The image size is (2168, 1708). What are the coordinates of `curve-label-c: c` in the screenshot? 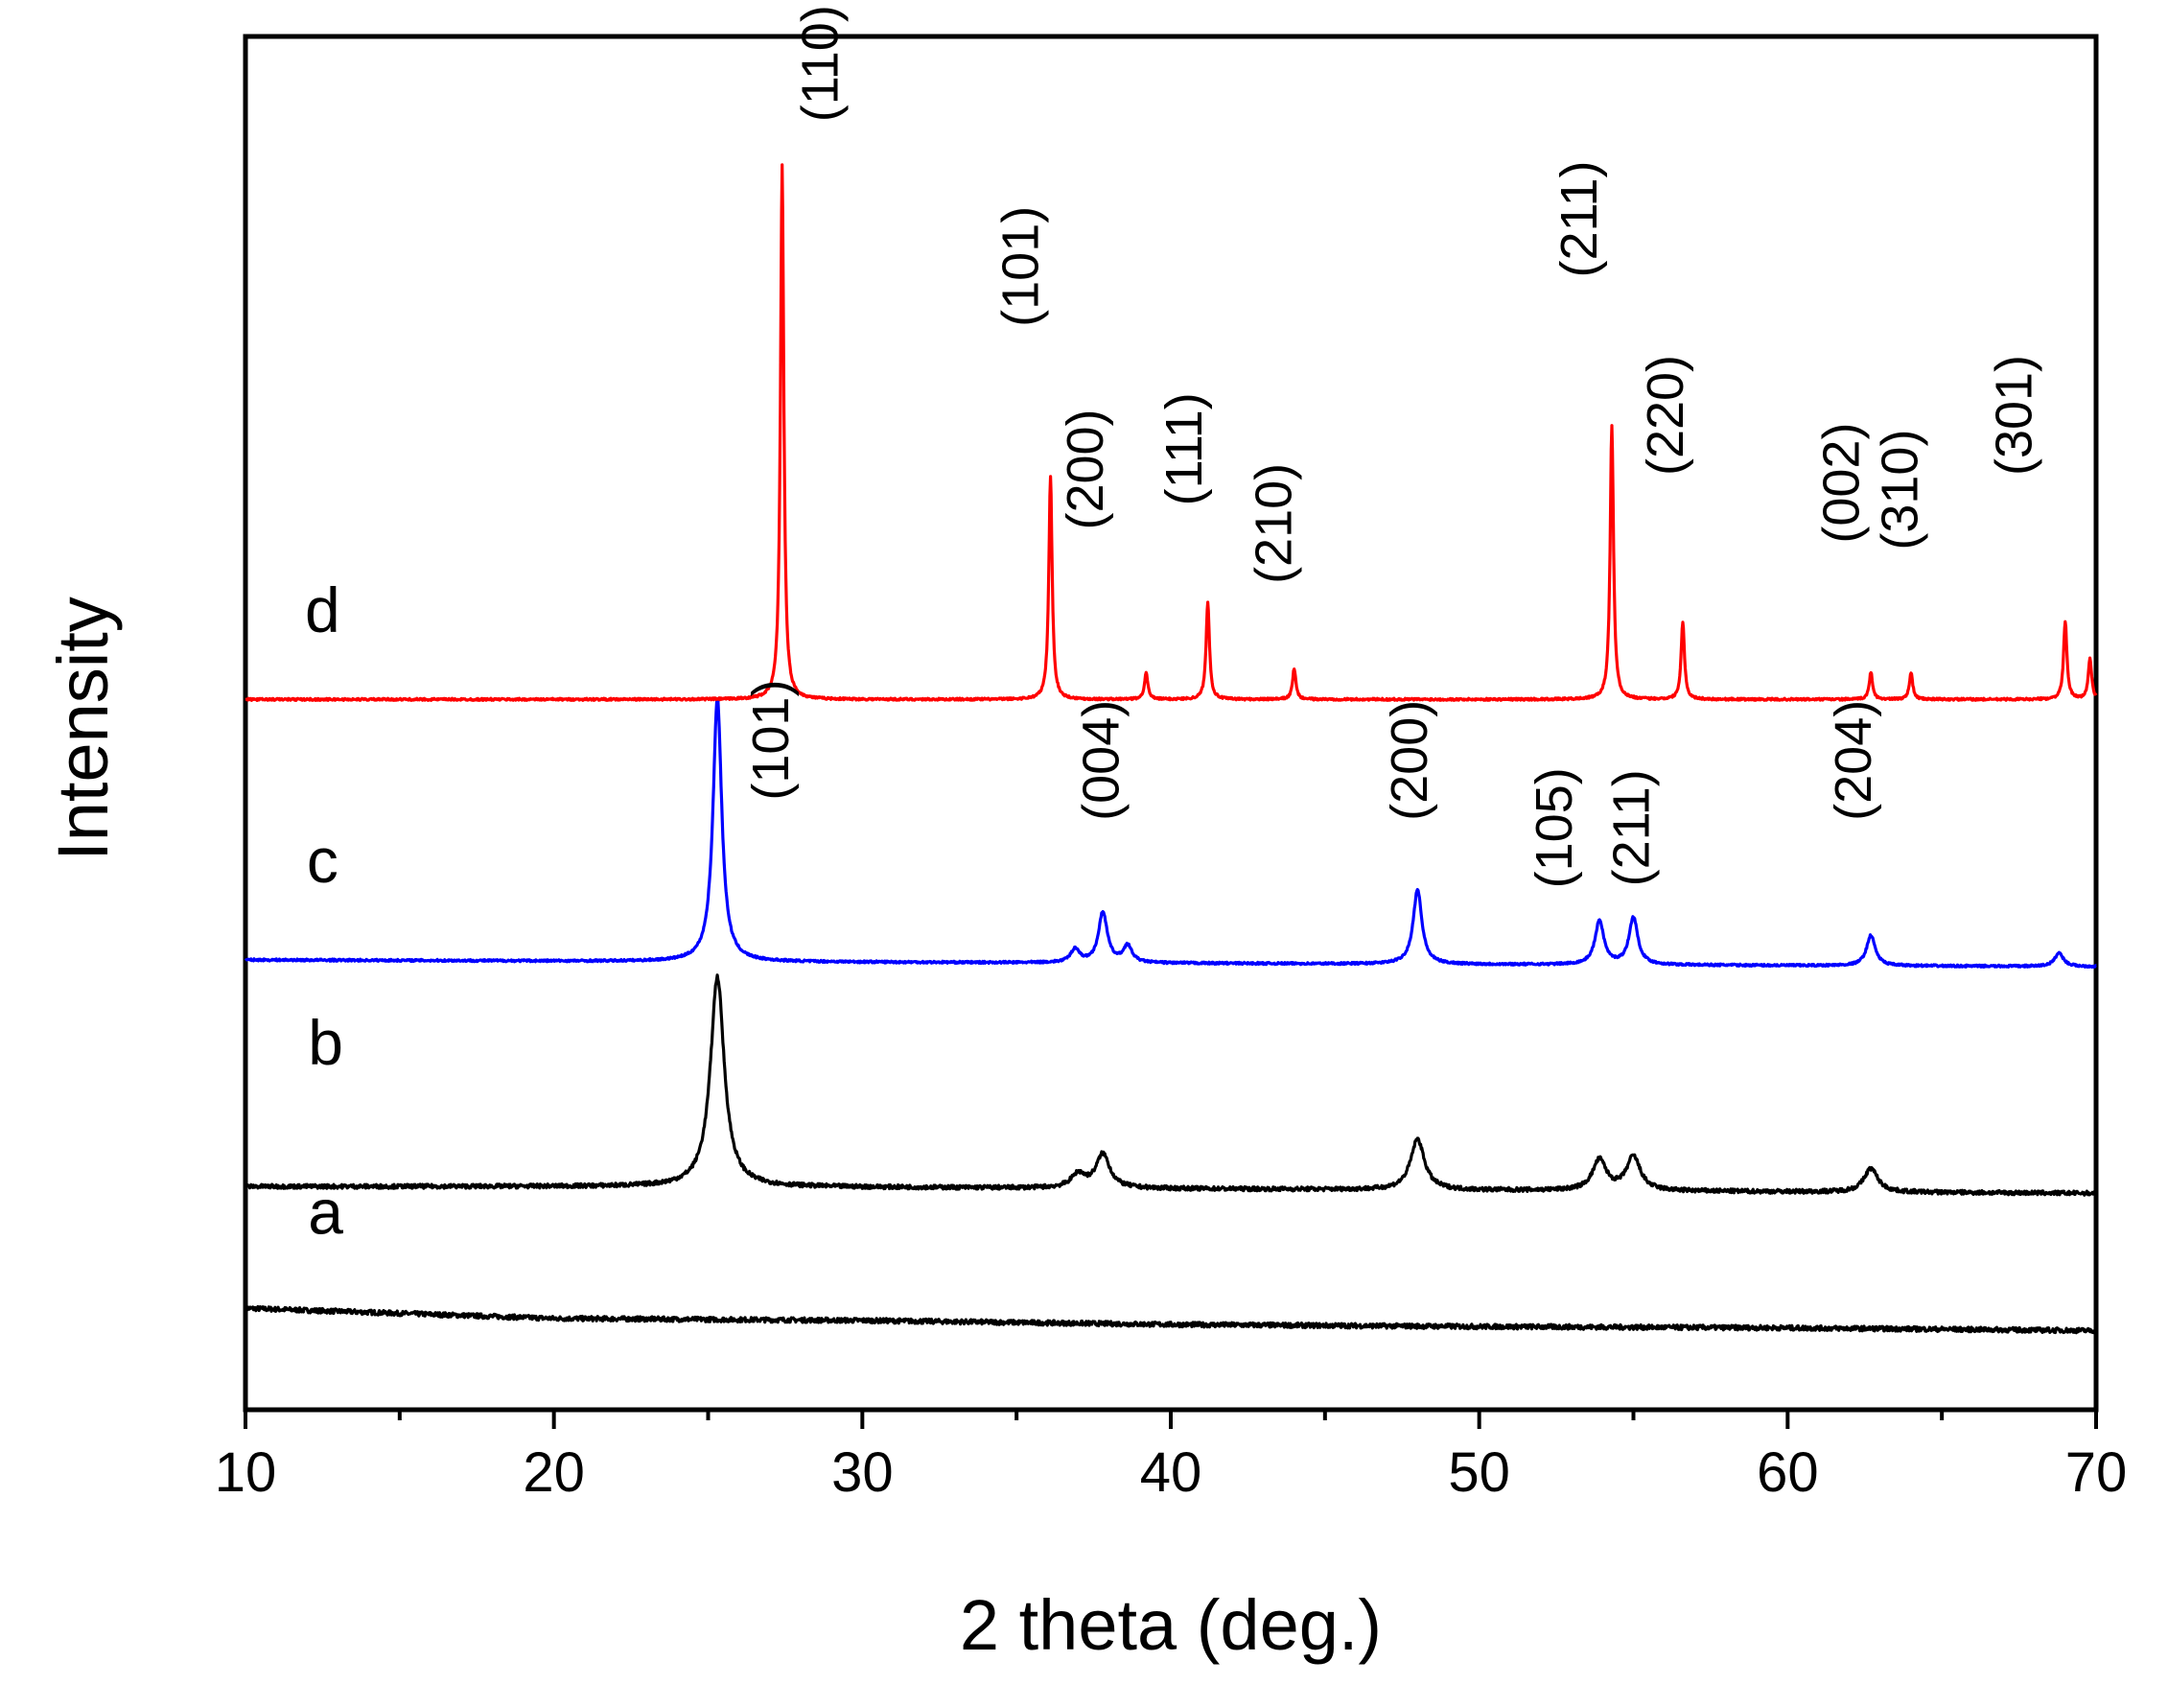 It's located at (322, 861).